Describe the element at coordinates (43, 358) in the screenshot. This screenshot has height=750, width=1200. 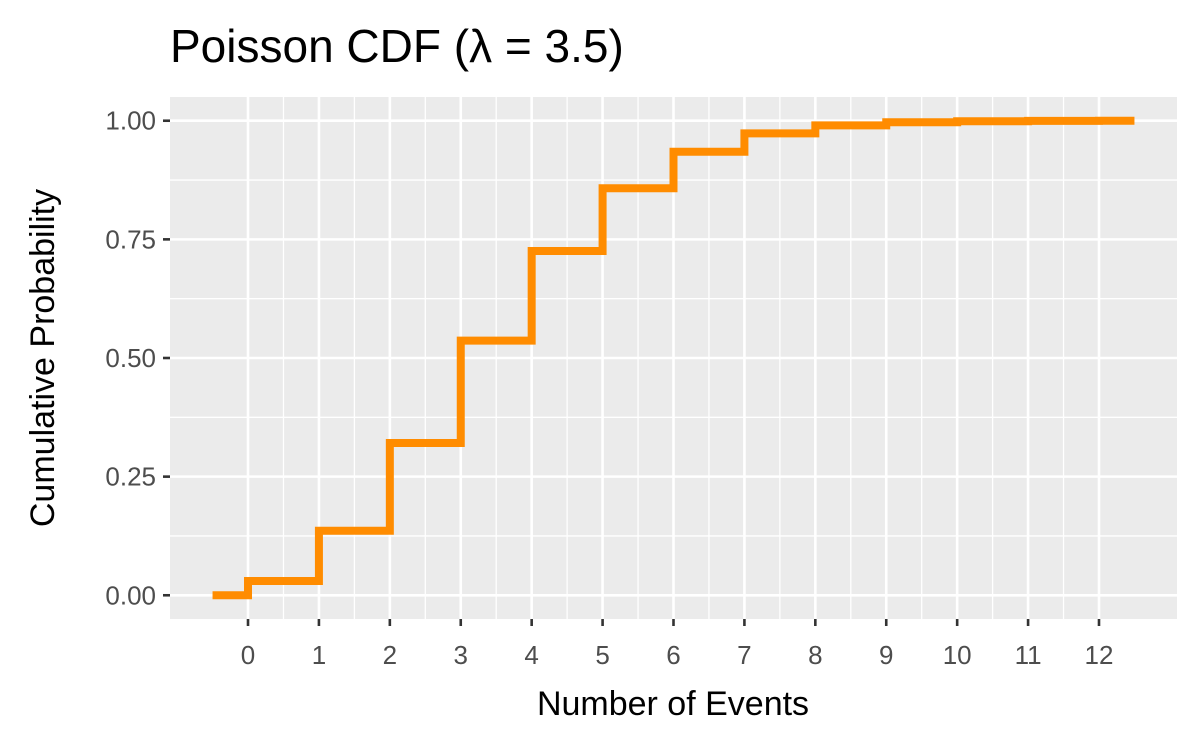
I see `y-axis-title: Cumulative Probability` at that location.